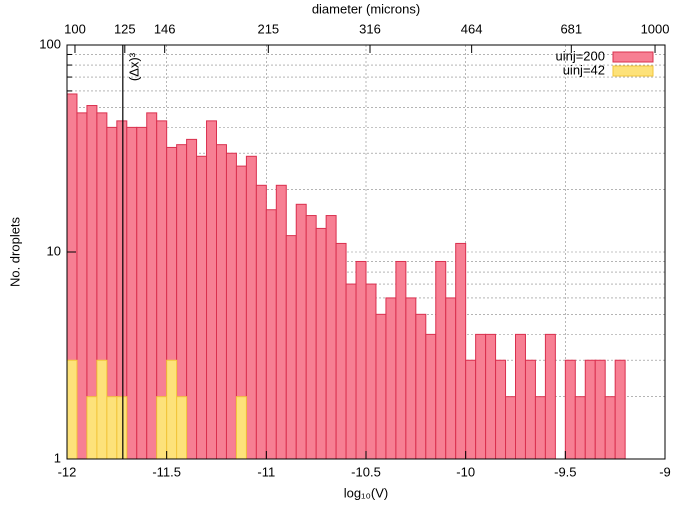  Describe the element at coordinates (580, 55) in the screenshot. I see `legend-label: uinj=200` at that location.